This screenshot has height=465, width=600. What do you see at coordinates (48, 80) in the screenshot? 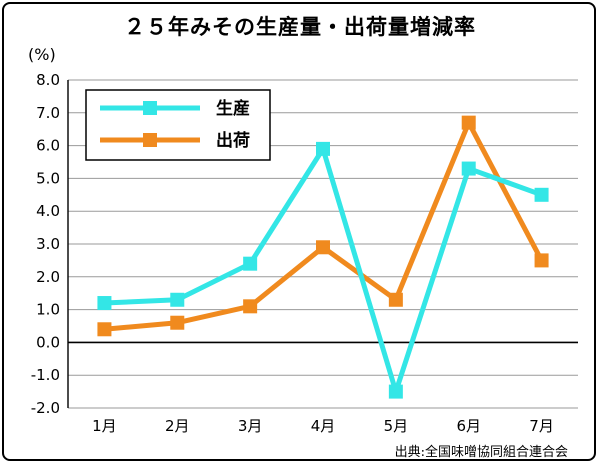
I see `y-tick-label: 8.0` at bounding box center [48, 80].